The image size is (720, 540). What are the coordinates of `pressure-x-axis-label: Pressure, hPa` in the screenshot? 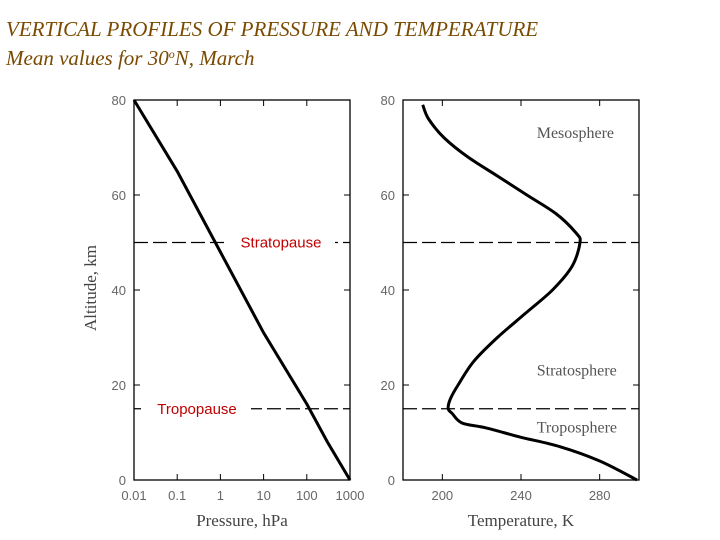 It's located at (242, 520).